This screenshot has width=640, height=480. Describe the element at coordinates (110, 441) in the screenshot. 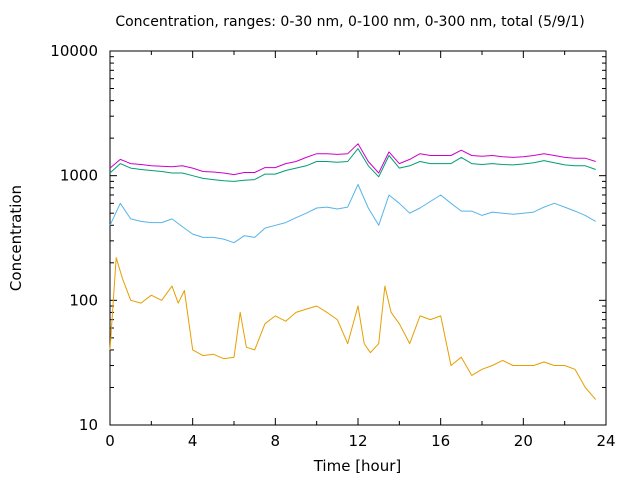

I see `x-tick-label: 0` at that location.